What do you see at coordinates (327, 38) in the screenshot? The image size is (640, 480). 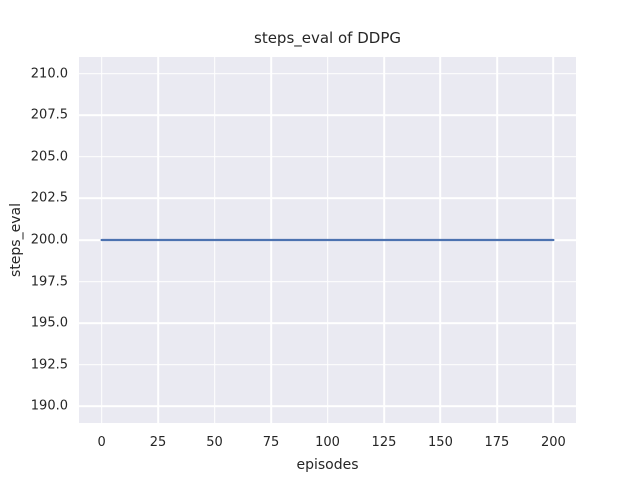 I see `chart-title: steps_eval of DDPG` at bounding box center [327, 38].